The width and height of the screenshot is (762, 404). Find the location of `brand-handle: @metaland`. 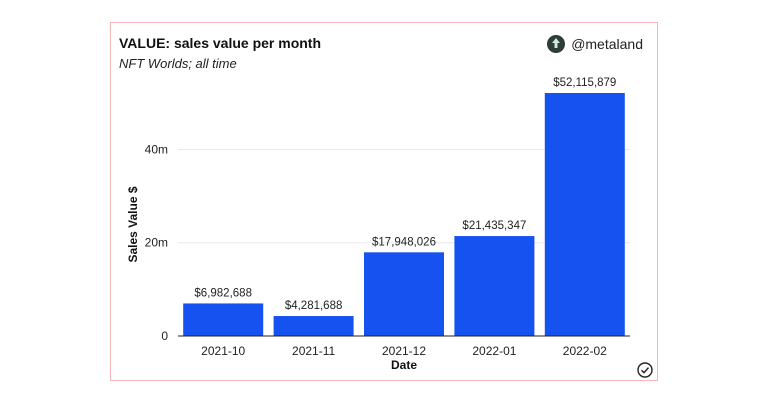

brand-handle: @metaland is located at coordinates (607, 44).